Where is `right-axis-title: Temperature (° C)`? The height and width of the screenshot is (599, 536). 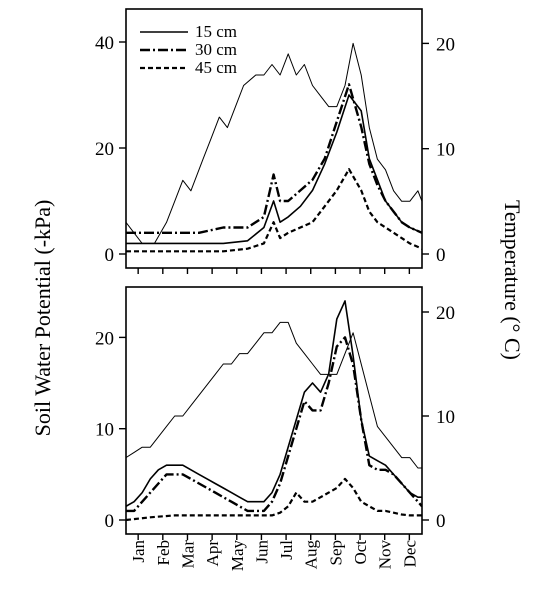
right-axis-title: Temperature (° C) is located at coordinates (512, 280).